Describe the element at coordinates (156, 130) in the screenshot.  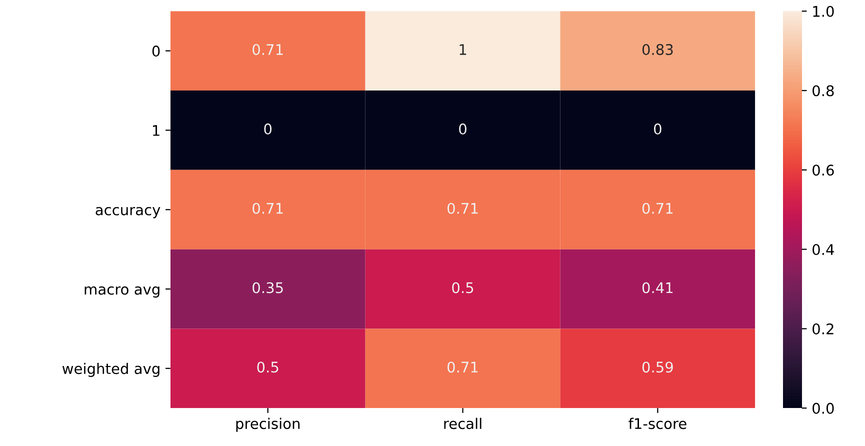
I see `y-tick-label: 1` at that location.